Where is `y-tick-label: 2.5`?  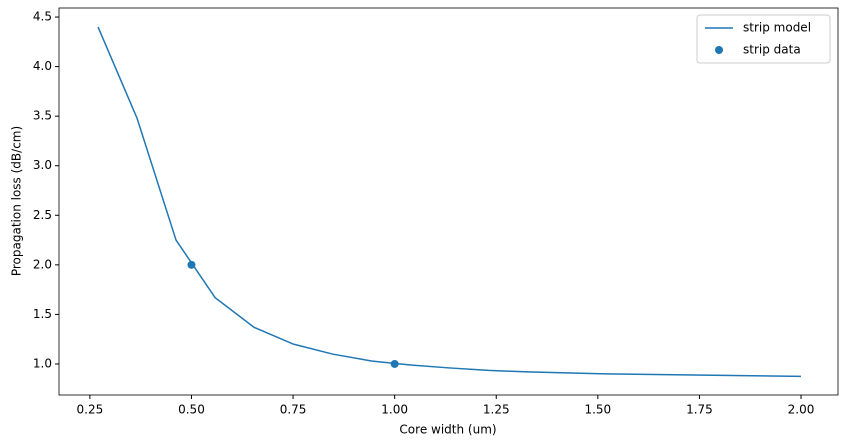 y-tick-label: 2.5 is located at coordinates (42, 215).